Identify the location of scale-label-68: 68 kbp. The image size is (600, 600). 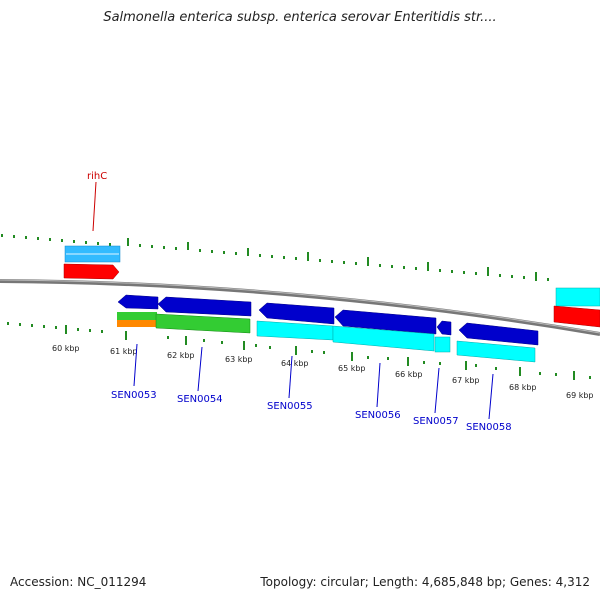
(523, 387).